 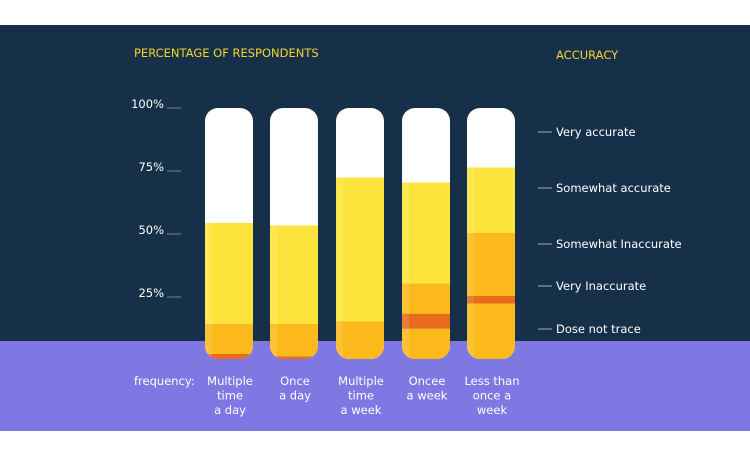 I want to click on legend-item: Somewhat accurate, so click(x=613, y=188).